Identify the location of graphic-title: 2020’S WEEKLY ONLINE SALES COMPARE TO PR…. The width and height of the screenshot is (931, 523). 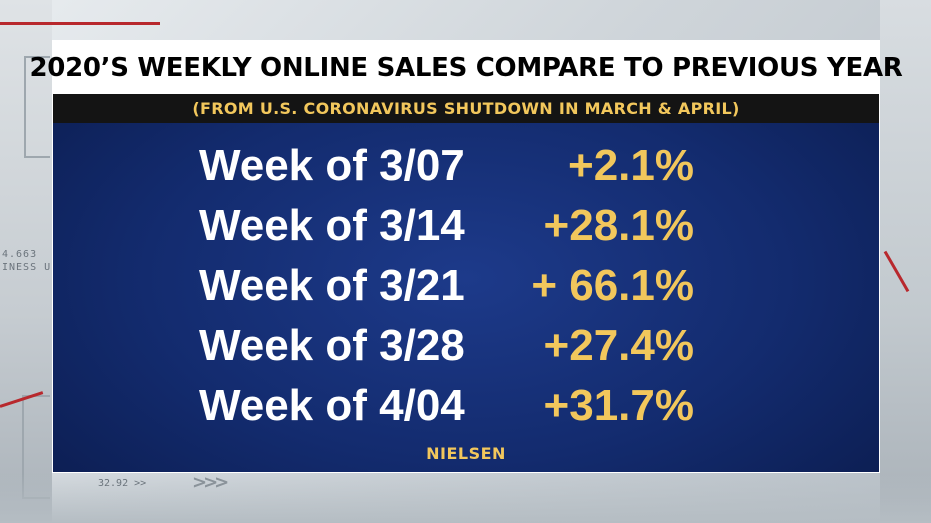
(466, 67).